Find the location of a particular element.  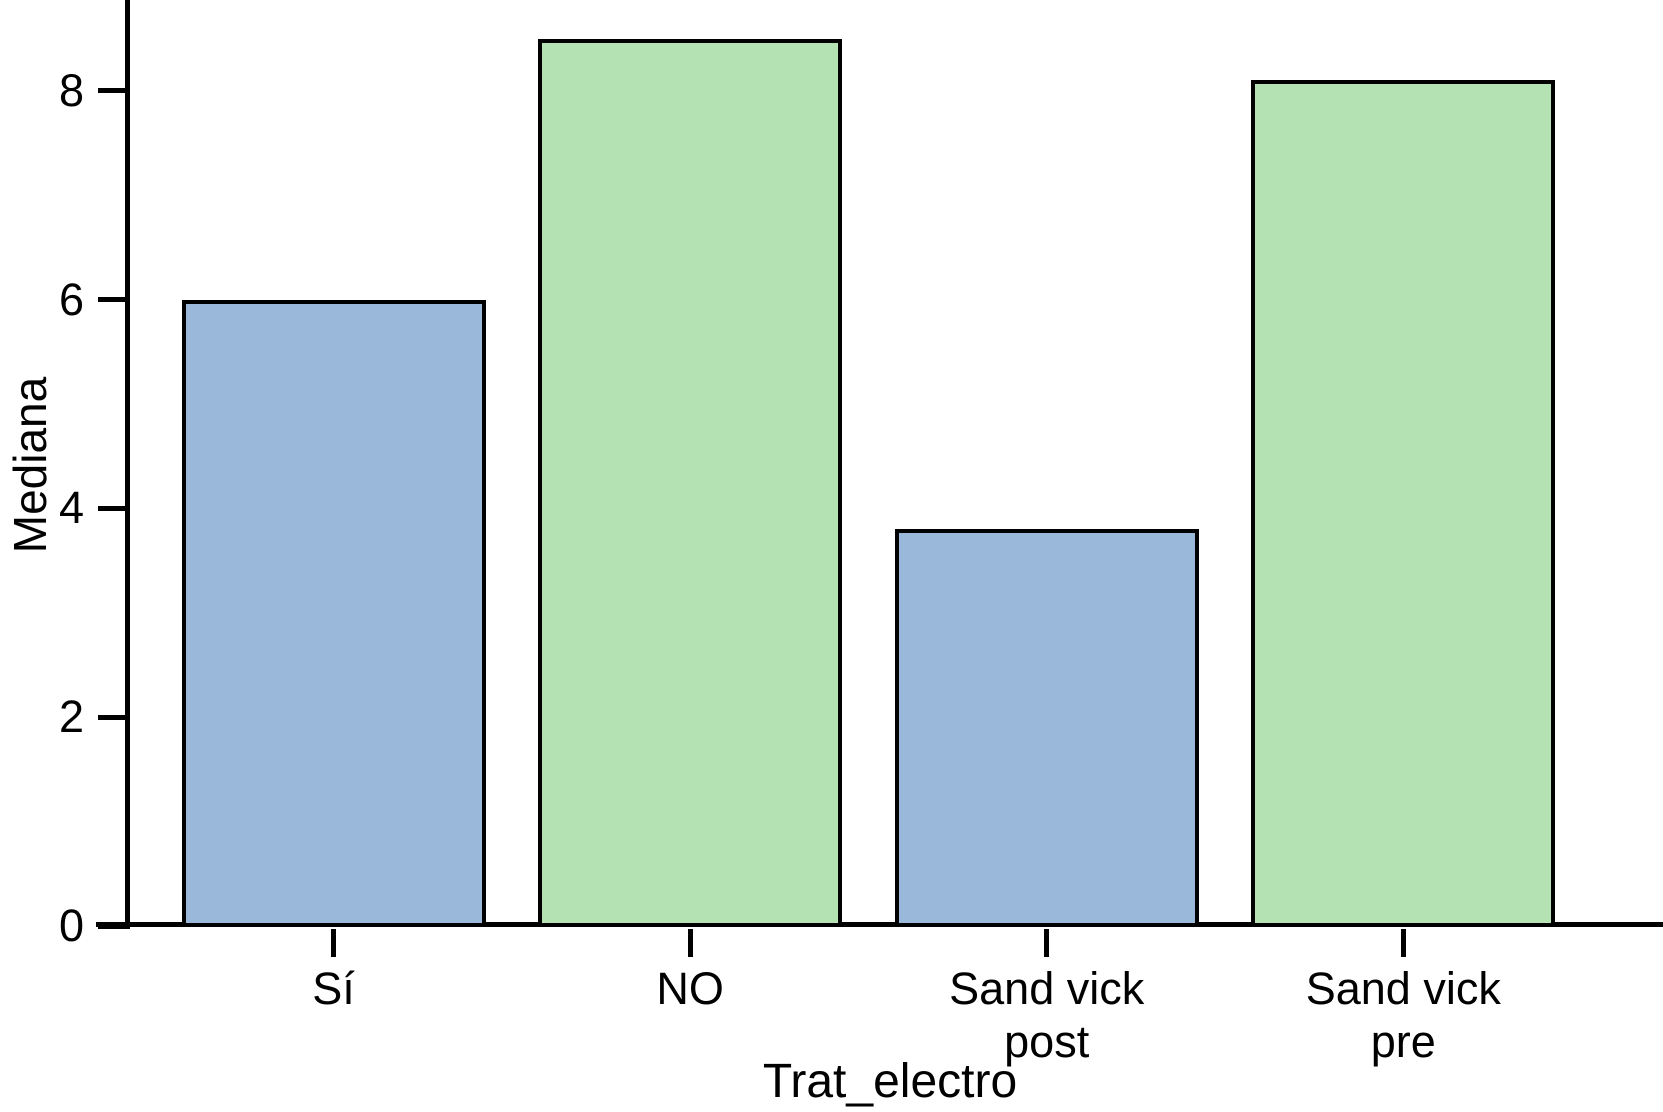

y-tick-label: 8 is located at coordinates (71, 90).